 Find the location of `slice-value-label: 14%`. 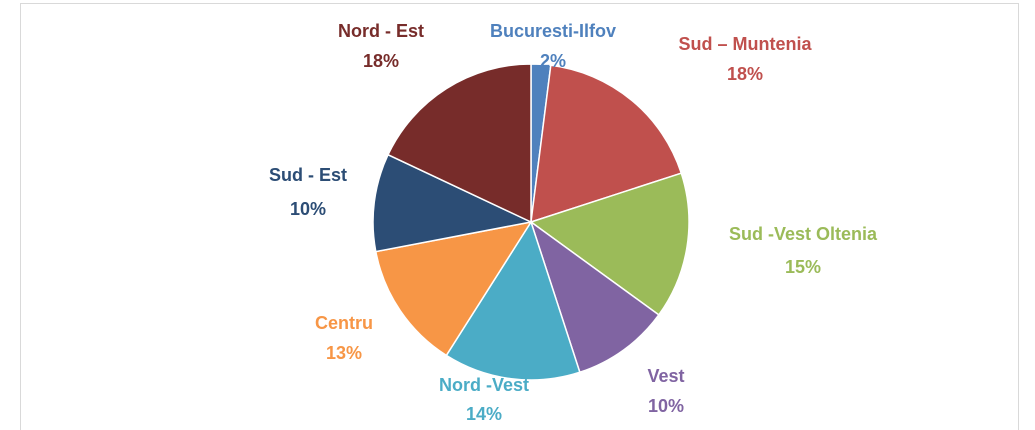

slice-value-label: 14% is located at coordinates (484, 414).